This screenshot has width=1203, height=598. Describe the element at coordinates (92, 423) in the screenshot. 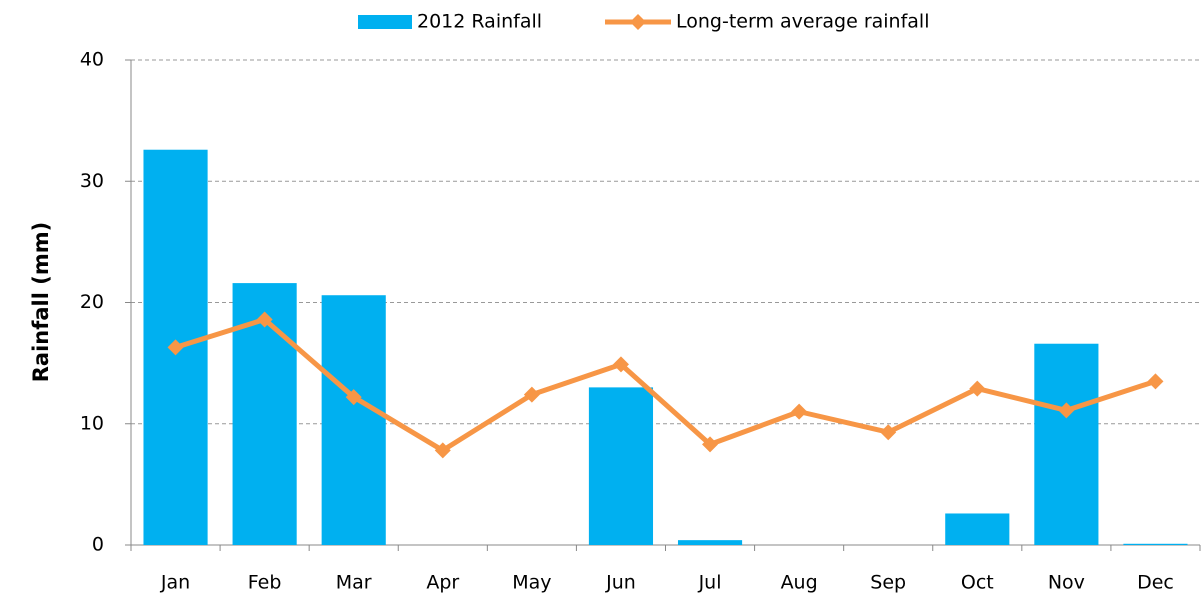

I see `y-tick-label: 10` at that location.